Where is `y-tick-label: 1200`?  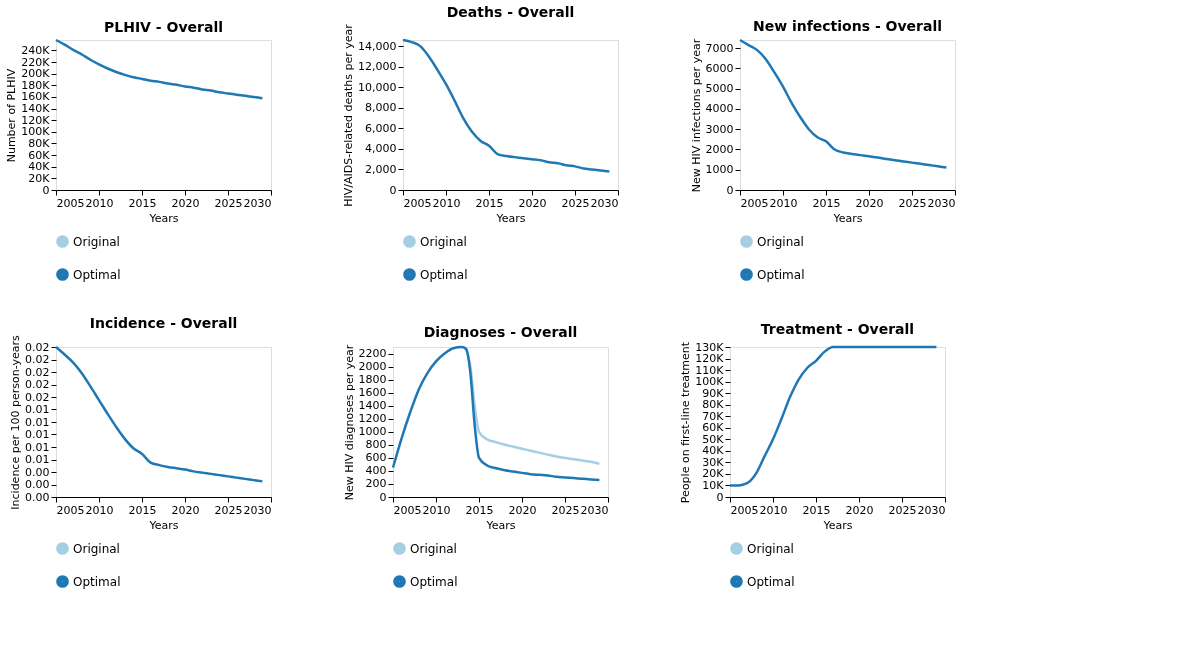
y-tick-label: 1200 is located at coordinates (372, 419).